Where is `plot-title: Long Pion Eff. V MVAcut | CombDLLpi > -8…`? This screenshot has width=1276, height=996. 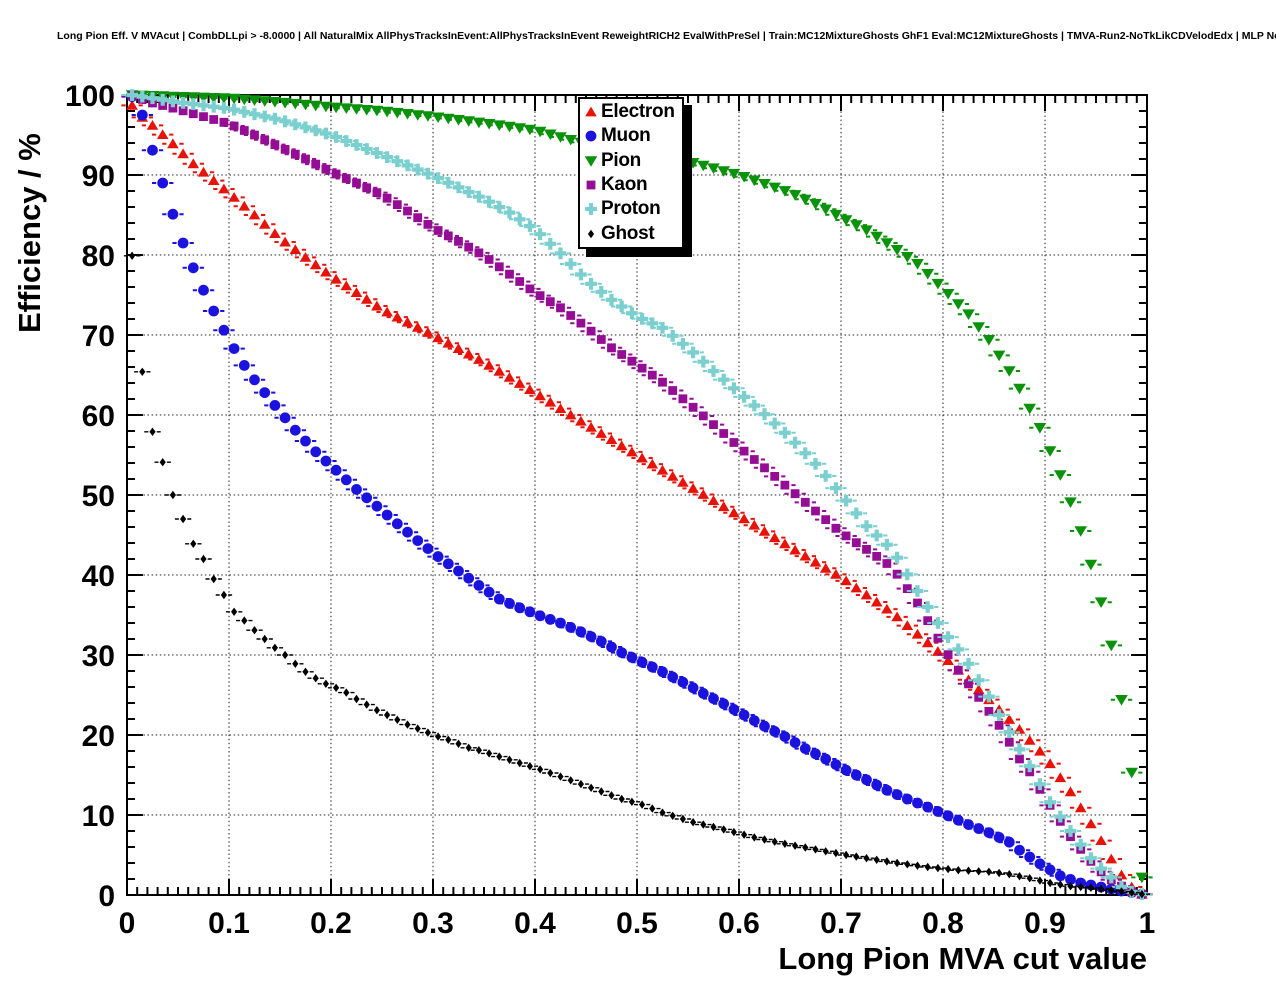 plot-title: Long Pion Eff. V MVAcut | CombDLLpi > -8… is located at coordinates (666, 36).